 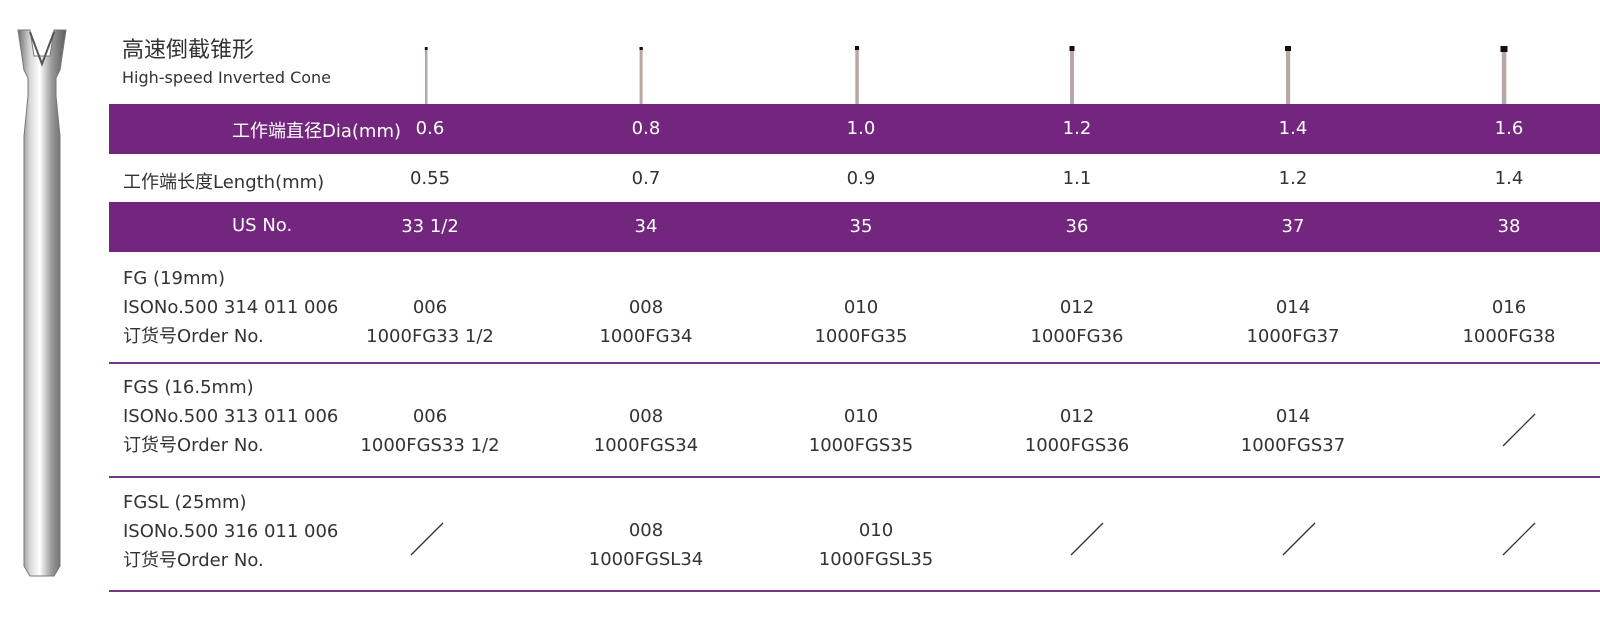 I want to click on fgsl-iso-label: ISONo.500 316 011 006, so click(x=231, y=531).